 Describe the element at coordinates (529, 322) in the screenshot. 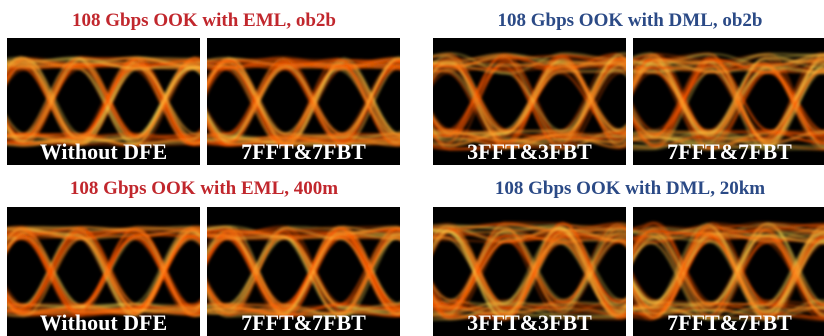

I see `panel-label: 3FFT&3FBT` at that location.